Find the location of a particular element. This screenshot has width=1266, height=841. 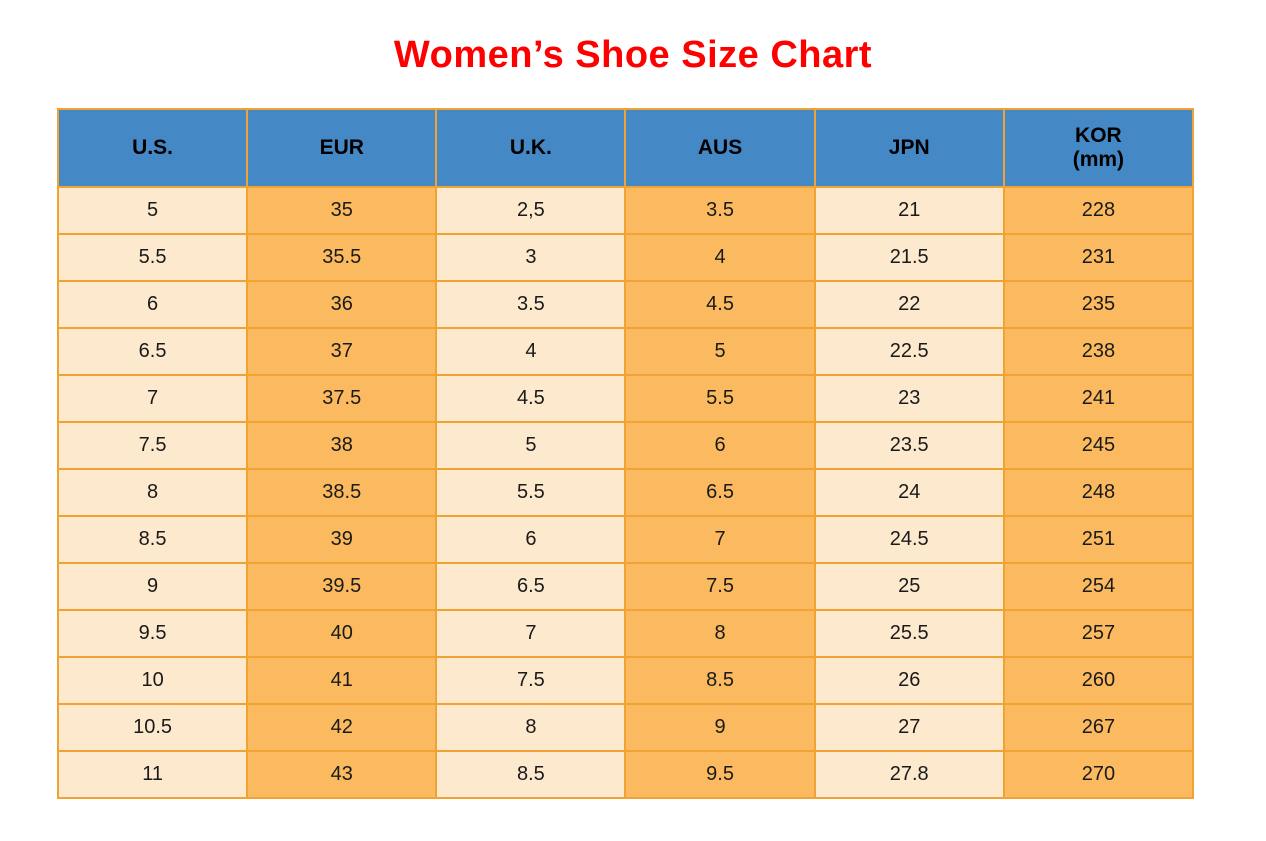

table-row: 8.5 39 6 7 24.5 251 is located at coordinates (625, 539).